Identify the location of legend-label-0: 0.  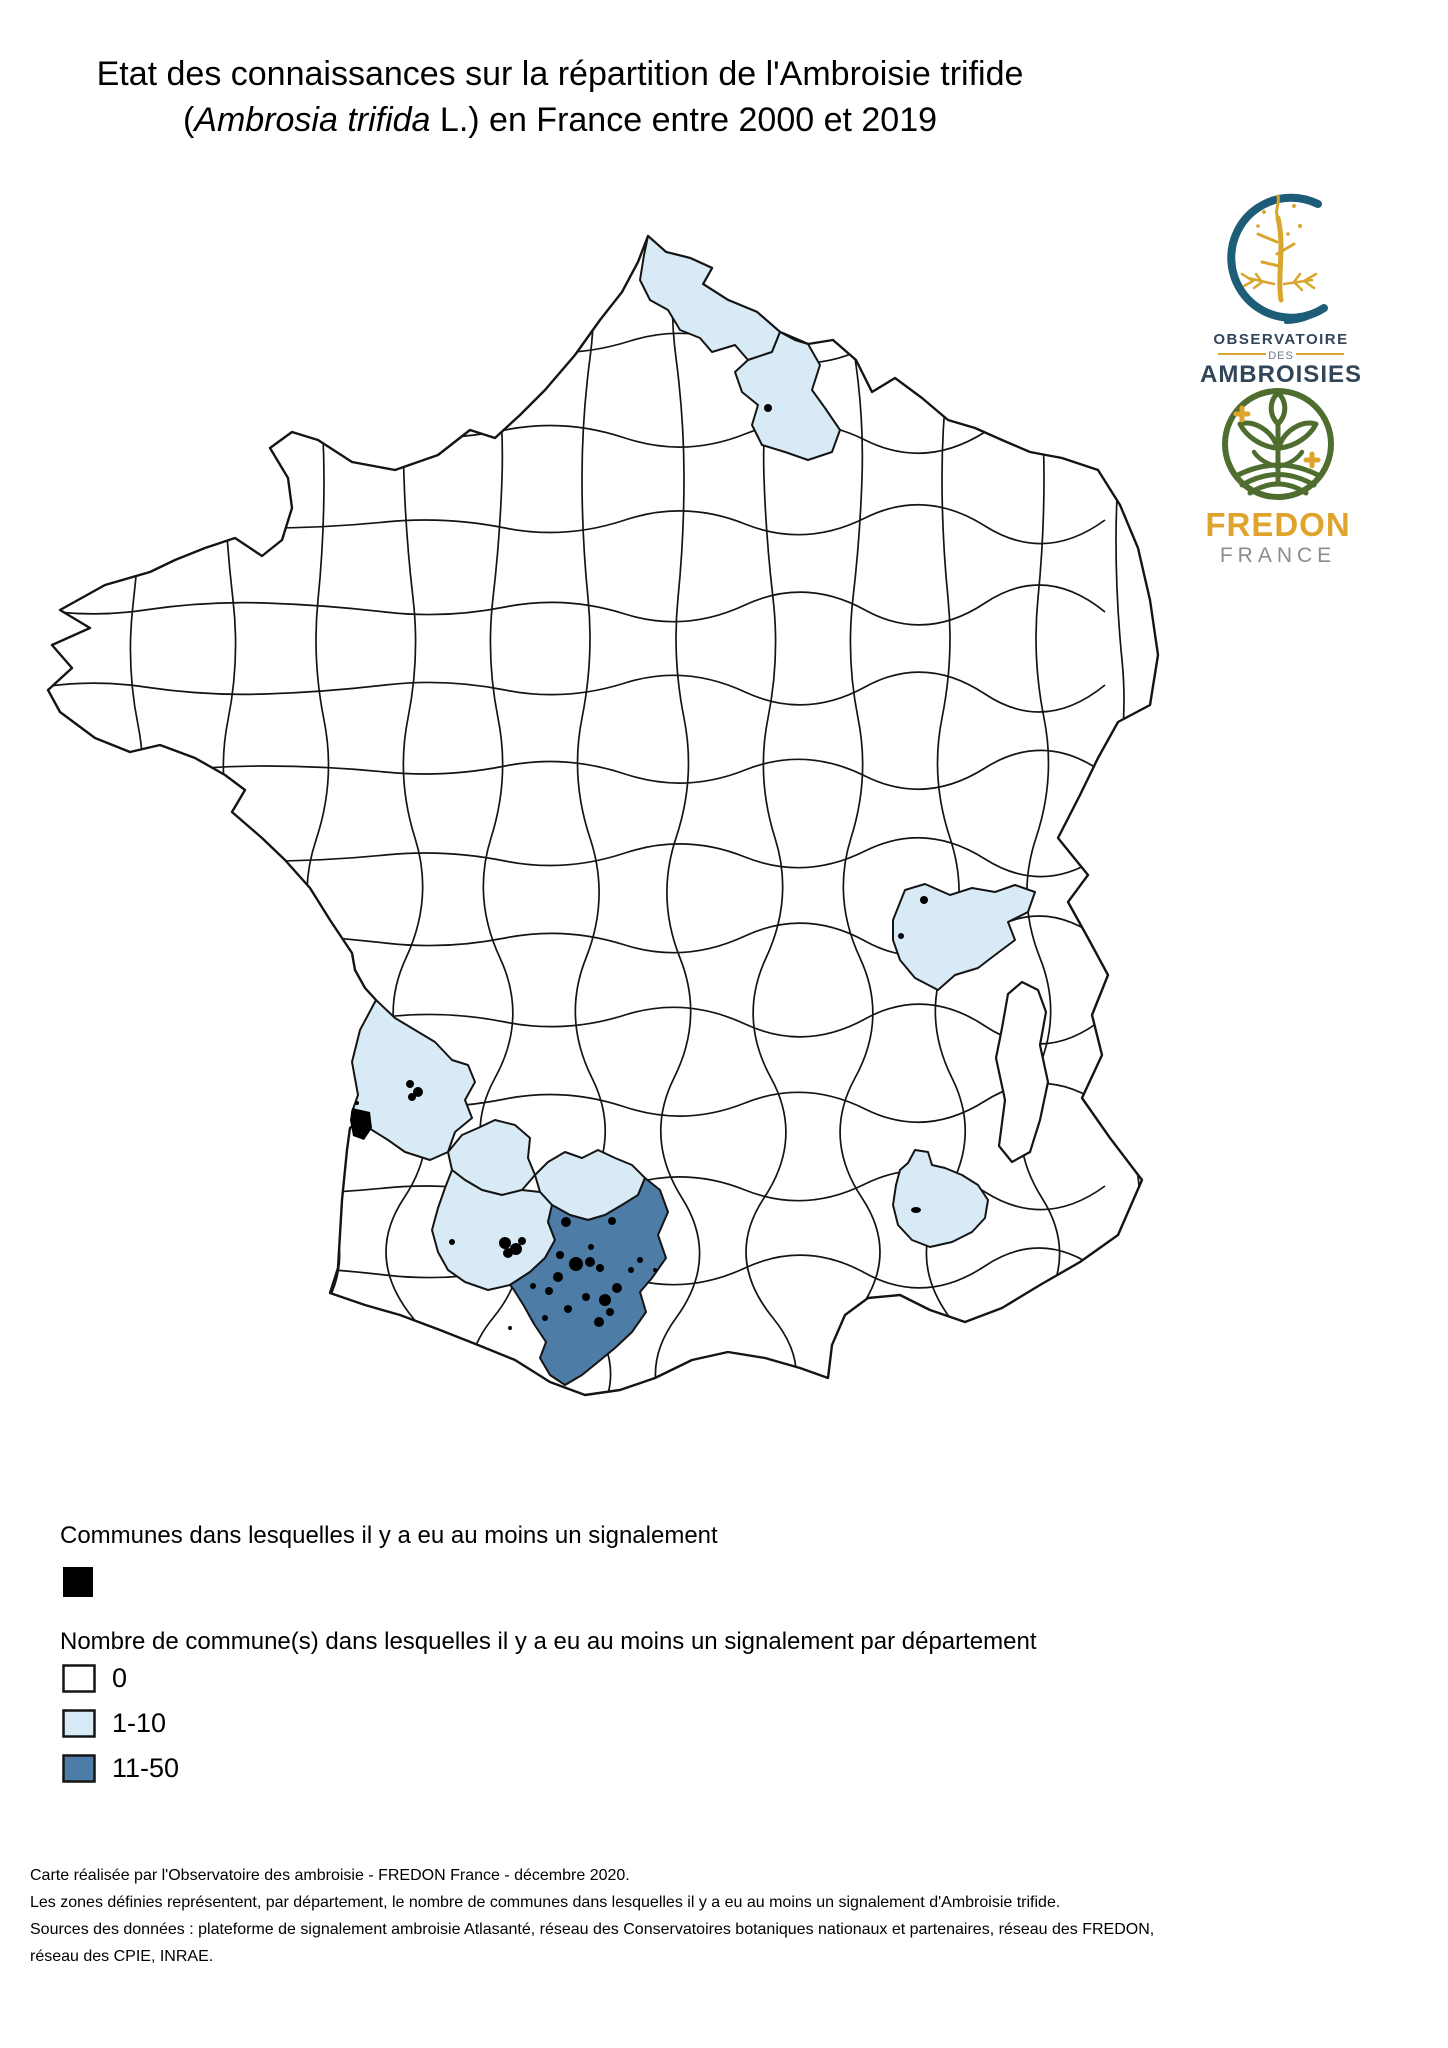
(120, 1677).